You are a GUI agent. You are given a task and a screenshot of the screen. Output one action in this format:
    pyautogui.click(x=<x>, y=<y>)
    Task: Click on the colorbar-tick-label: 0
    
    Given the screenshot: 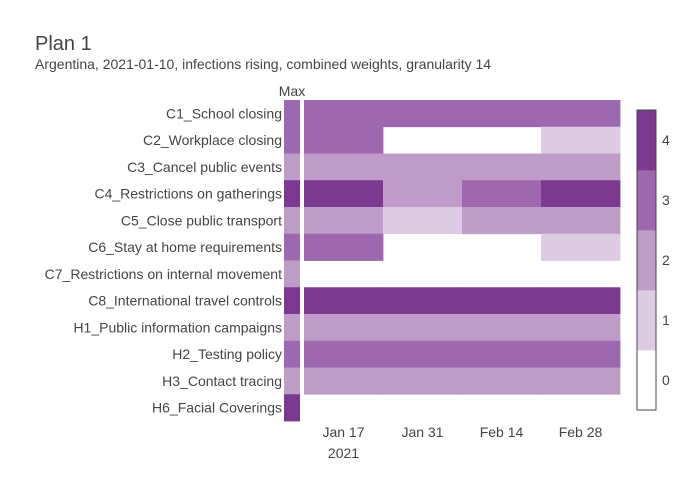 What is the action you would take?
    pyautogui.click(x=666, y=380)
    